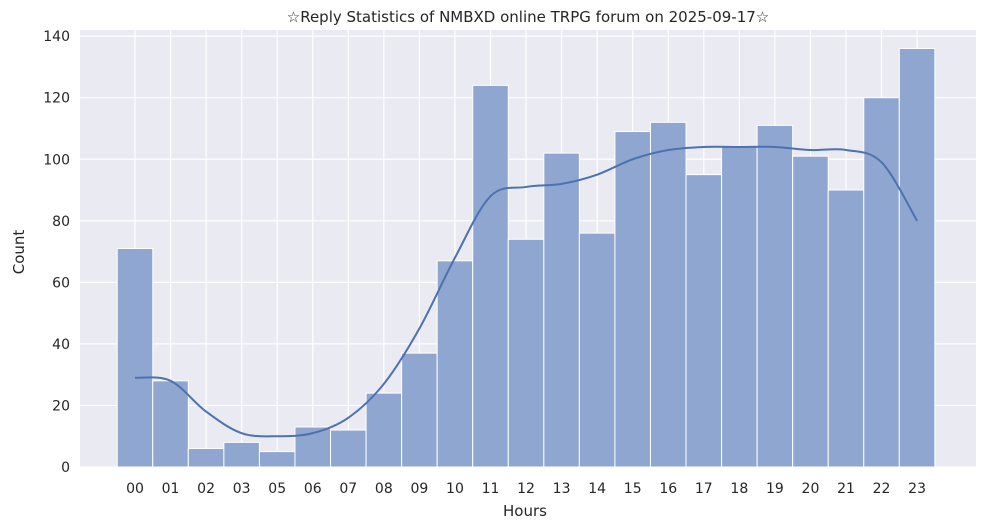 This screenshot has height=529, width=984. I want to click on y-tick-label: 40, so click(61, 345).